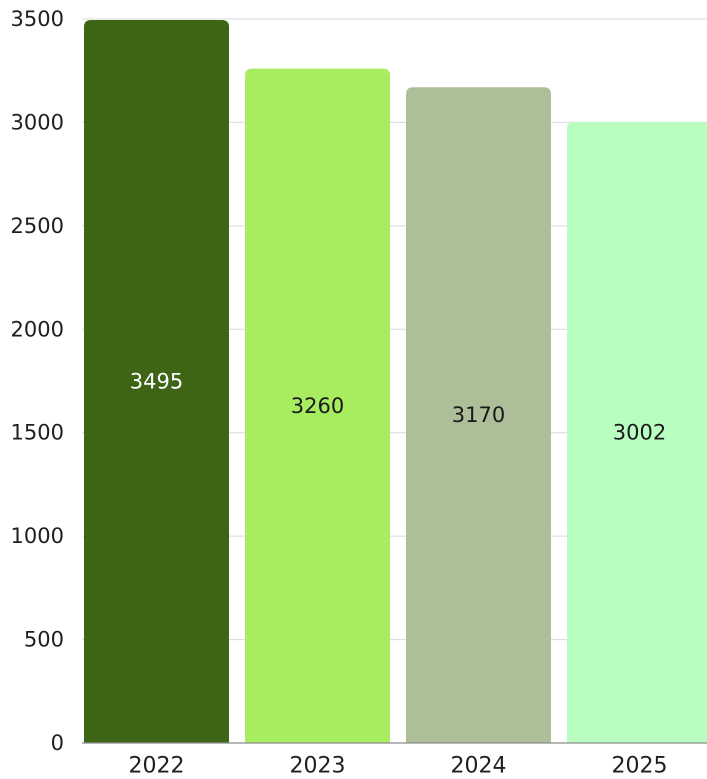 This screenshot has width=707, height=779. Describe the element at coordinates (157, 765) in the screenshot. I see `x-tick-label: 2022` at that location.